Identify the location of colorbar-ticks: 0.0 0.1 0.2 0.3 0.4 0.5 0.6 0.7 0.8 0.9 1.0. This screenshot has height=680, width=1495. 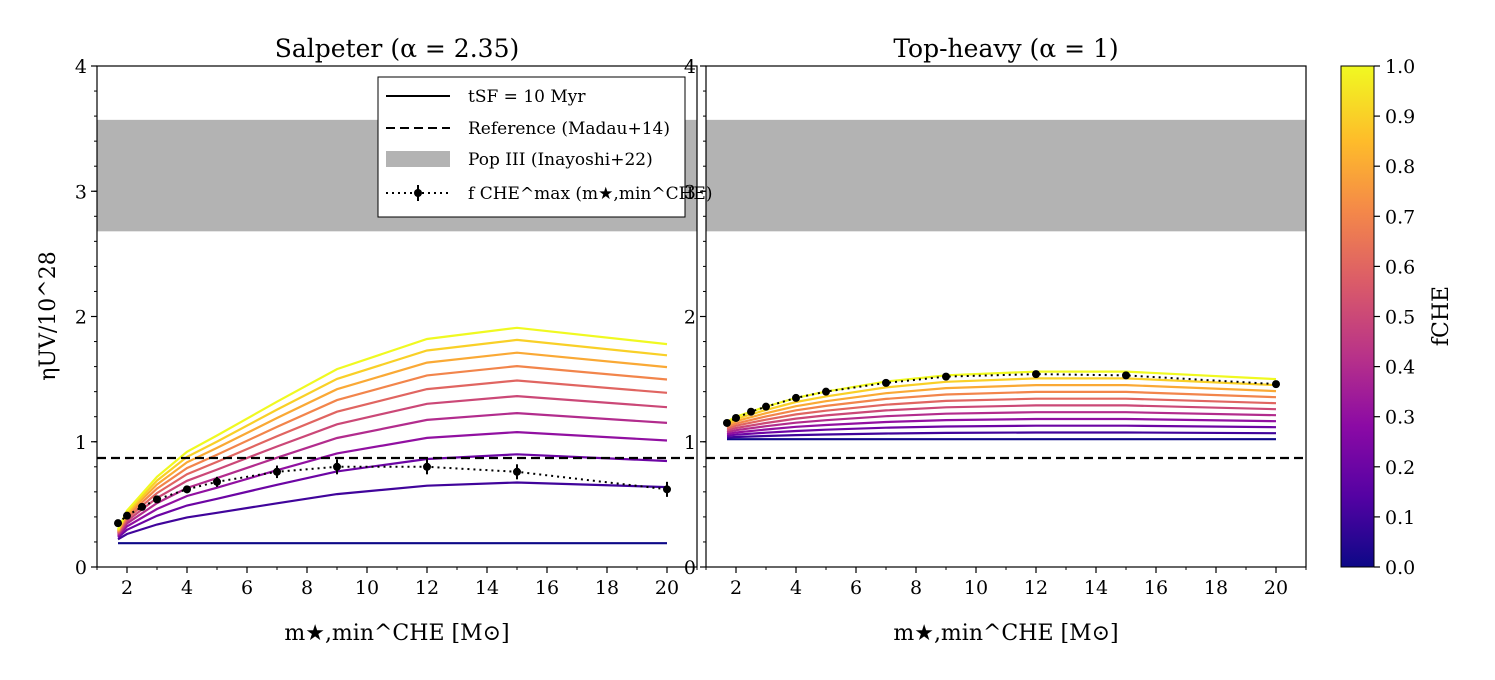
(1394, 317).